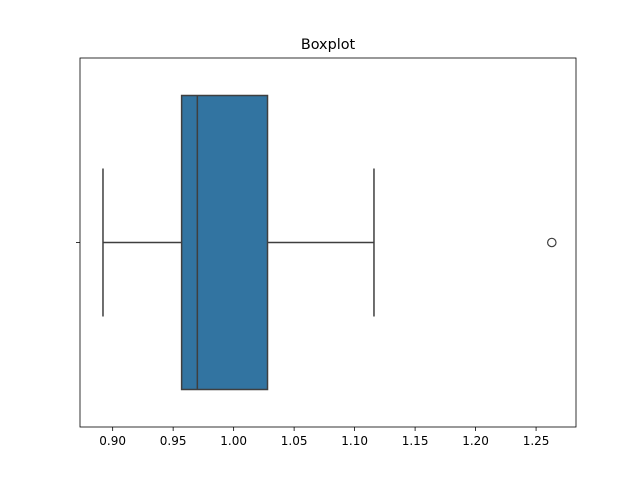  Describe the element at coordinates (415, 441) in the screenshot. I see `x-tick-label: 1.15` at that location.